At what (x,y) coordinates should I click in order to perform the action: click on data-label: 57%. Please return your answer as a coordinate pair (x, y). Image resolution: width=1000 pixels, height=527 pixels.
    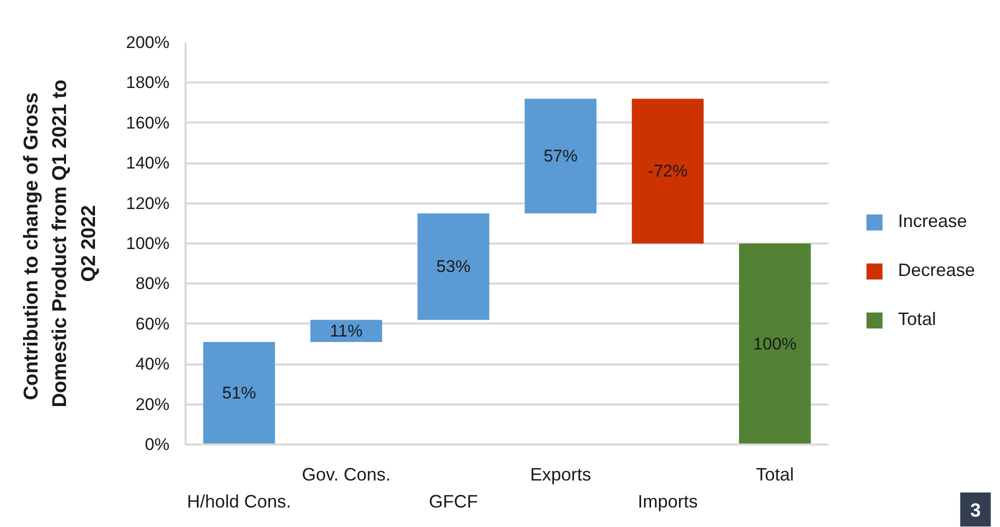
    Looking at the image, I should click on (561, 156).